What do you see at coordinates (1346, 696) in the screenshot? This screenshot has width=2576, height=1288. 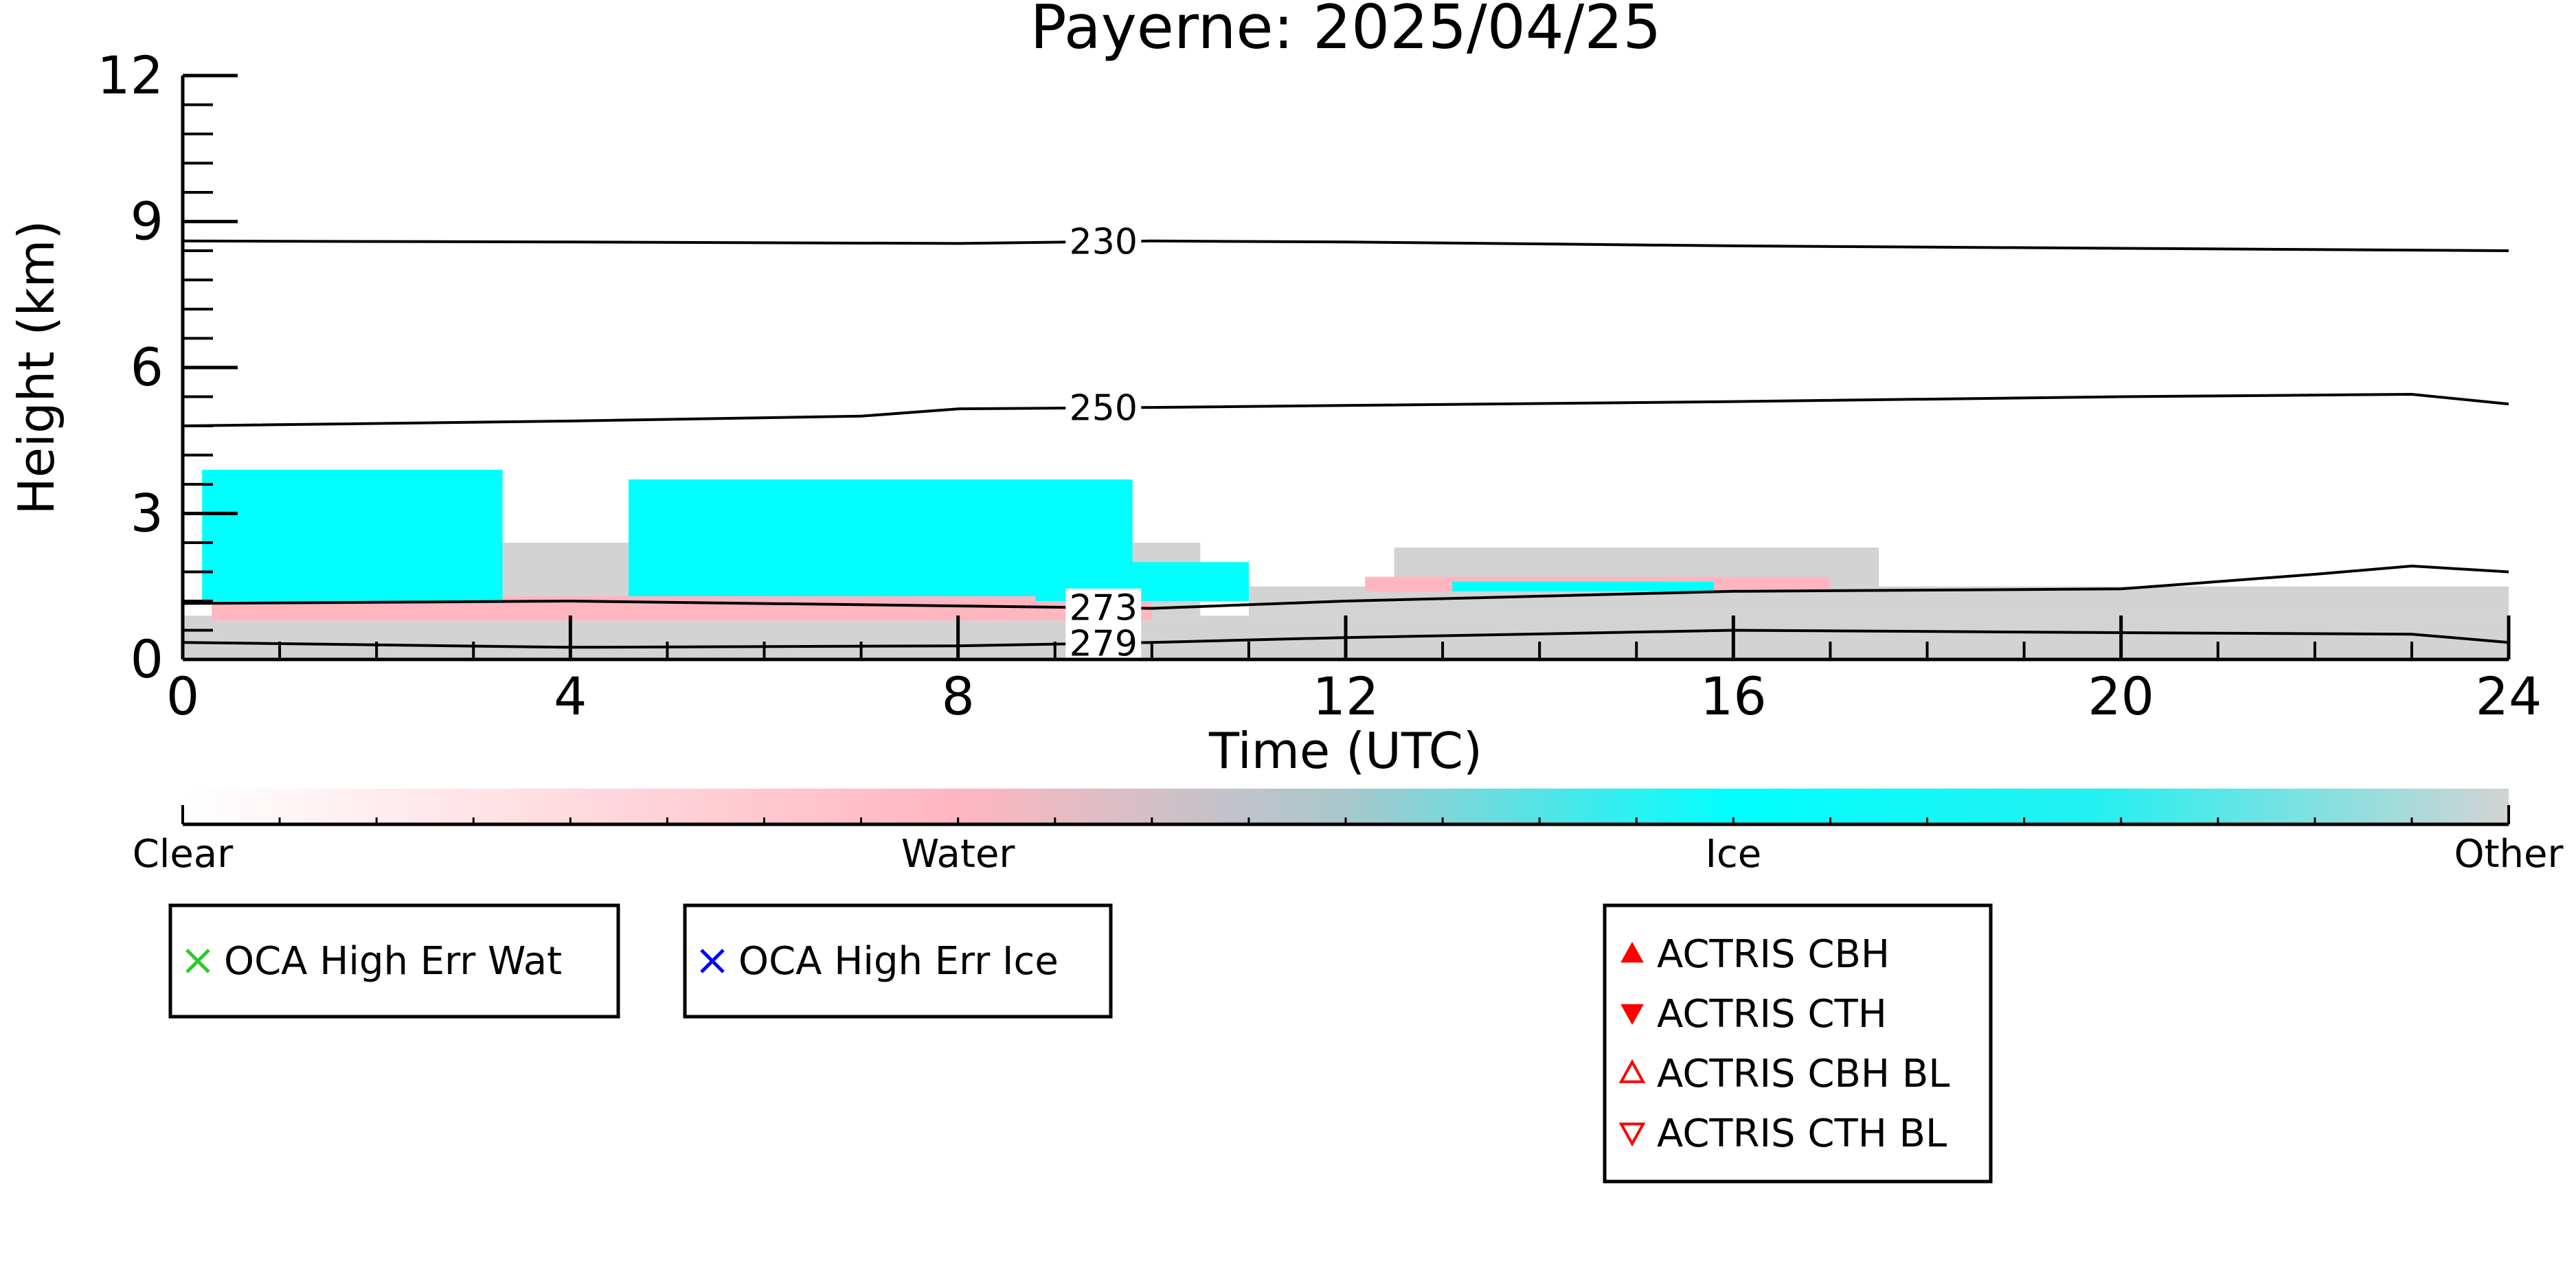 I see `x-tick-label: 12` at bounding box center [1346, 696].